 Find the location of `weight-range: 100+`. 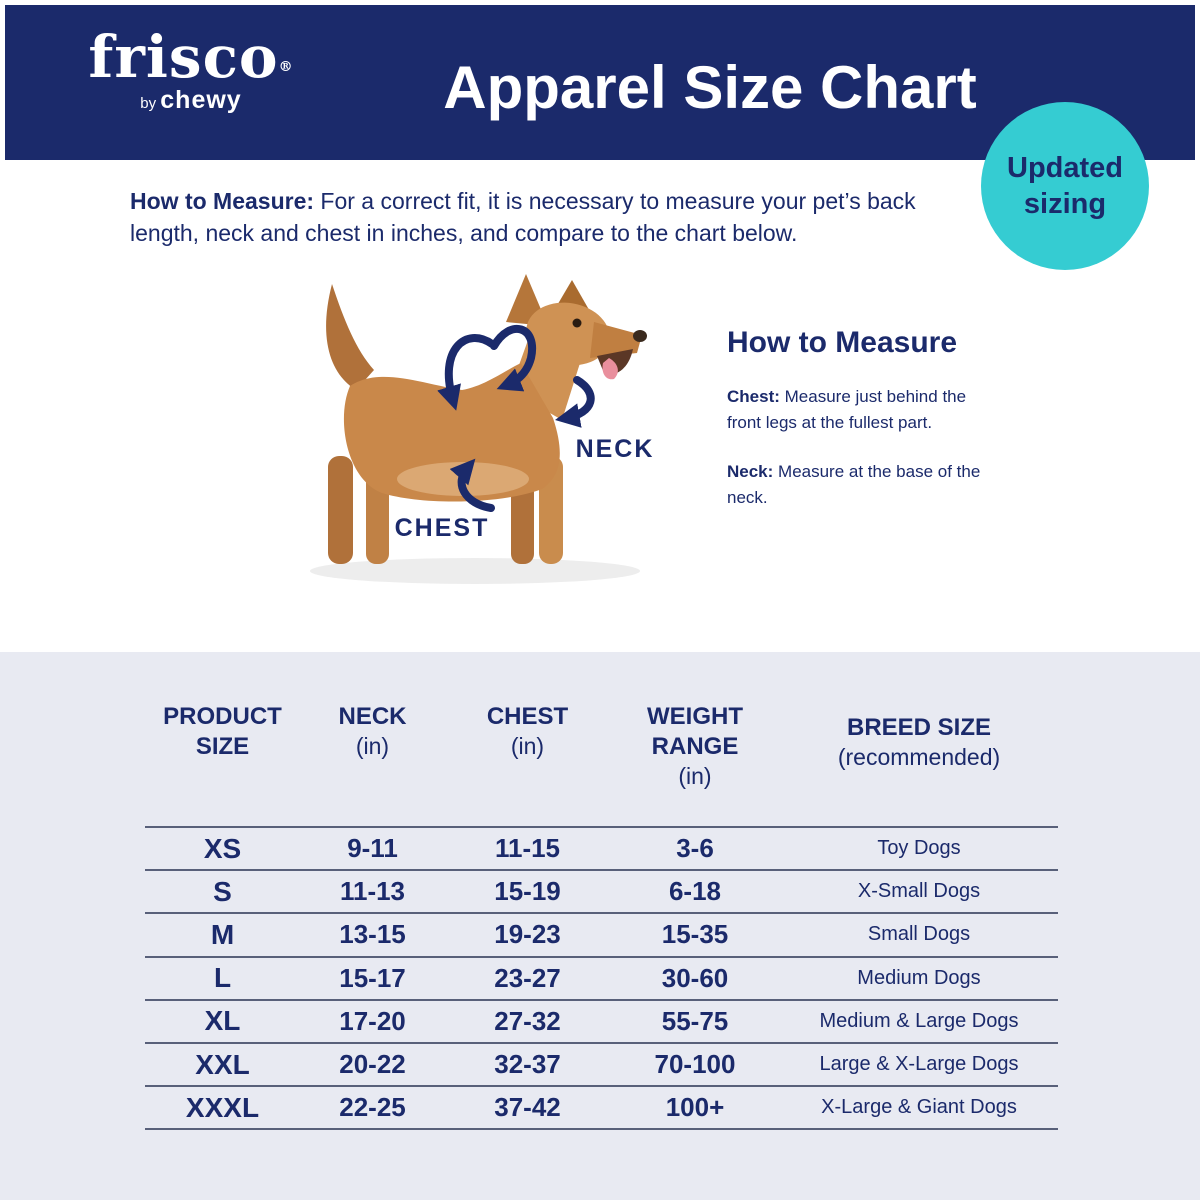

weight-range: 100+ is located at coordinates (695, 1107).